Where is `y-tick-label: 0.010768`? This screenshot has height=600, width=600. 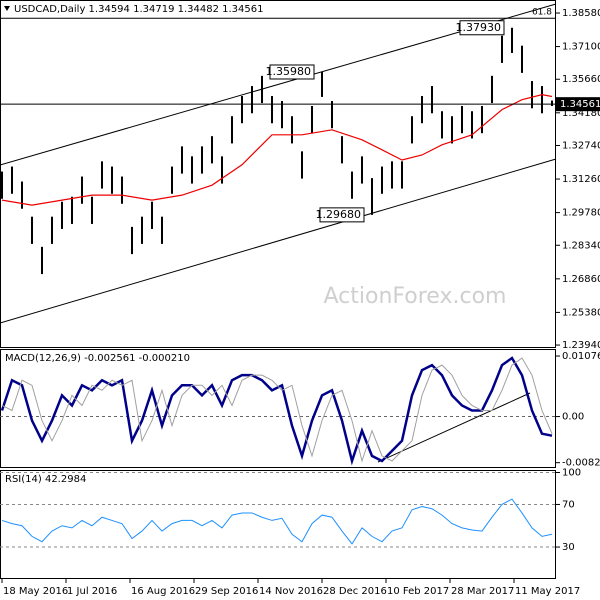 y-tick-label: 0.010768 is located at coordinates (581, 356).